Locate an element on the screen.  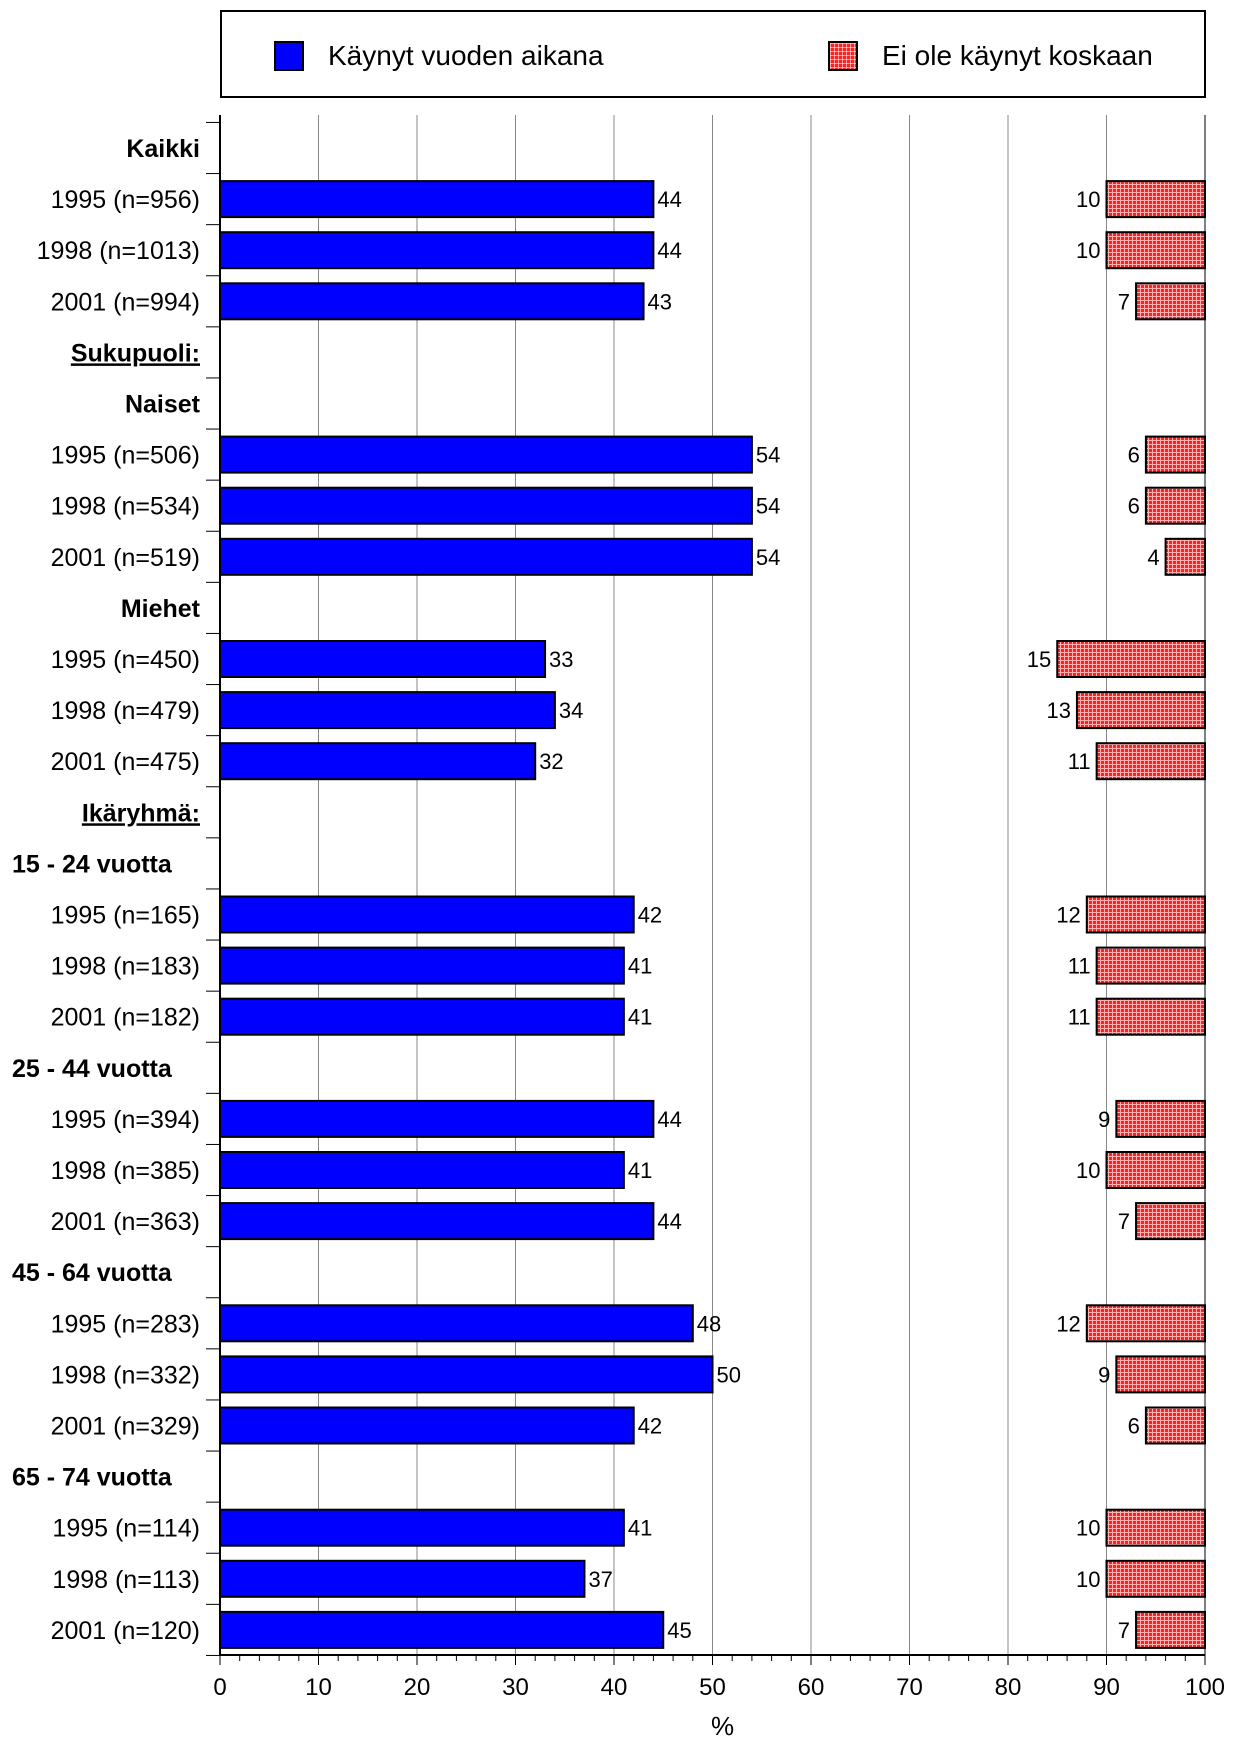
x-tick-label: 60 is located at coordinates (811, 1687).